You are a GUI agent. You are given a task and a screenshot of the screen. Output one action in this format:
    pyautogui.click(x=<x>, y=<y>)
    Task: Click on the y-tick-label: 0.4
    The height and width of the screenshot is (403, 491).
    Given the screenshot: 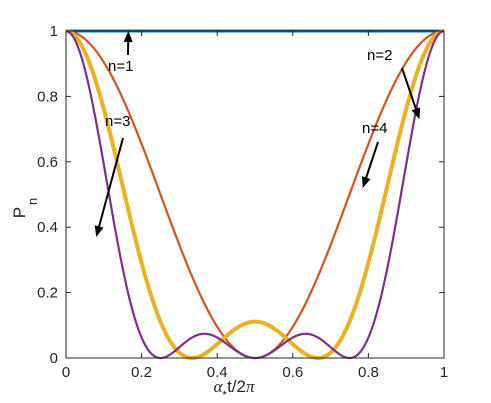 What is the action you would take?
    pyautogui.click(x=47, y=227)
    